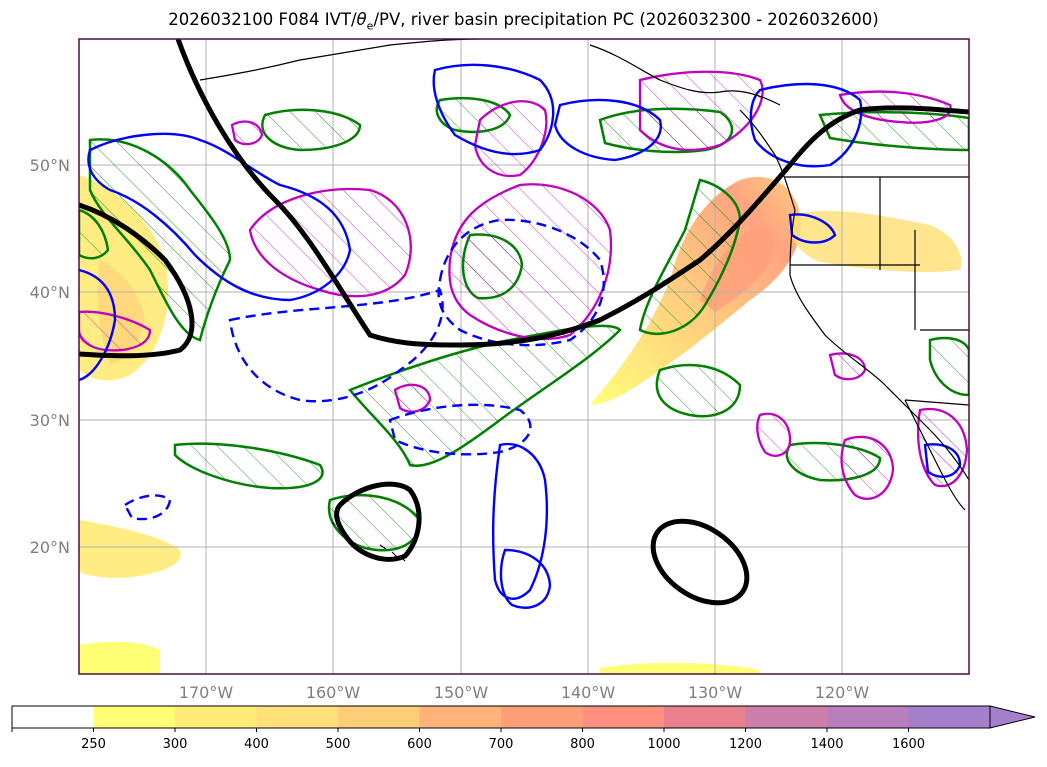  I want to click on lat-label-50: 50°N, so click(50, 165).